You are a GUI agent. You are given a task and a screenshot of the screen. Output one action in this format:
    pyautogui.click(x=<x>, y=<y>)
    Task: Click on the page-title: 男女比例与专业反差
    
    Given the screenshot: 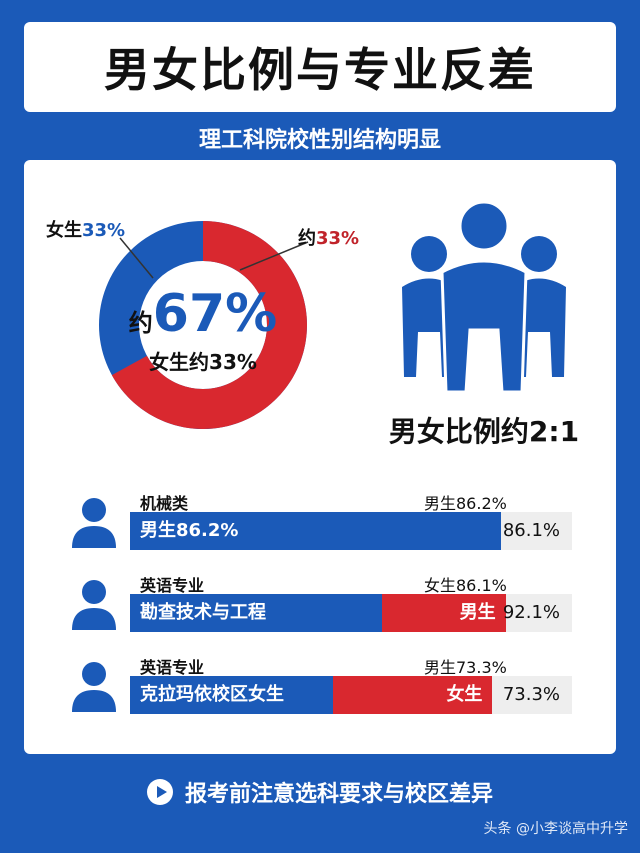 What is the action you would take?
    pyautogui.click(x=320, y=70)
    